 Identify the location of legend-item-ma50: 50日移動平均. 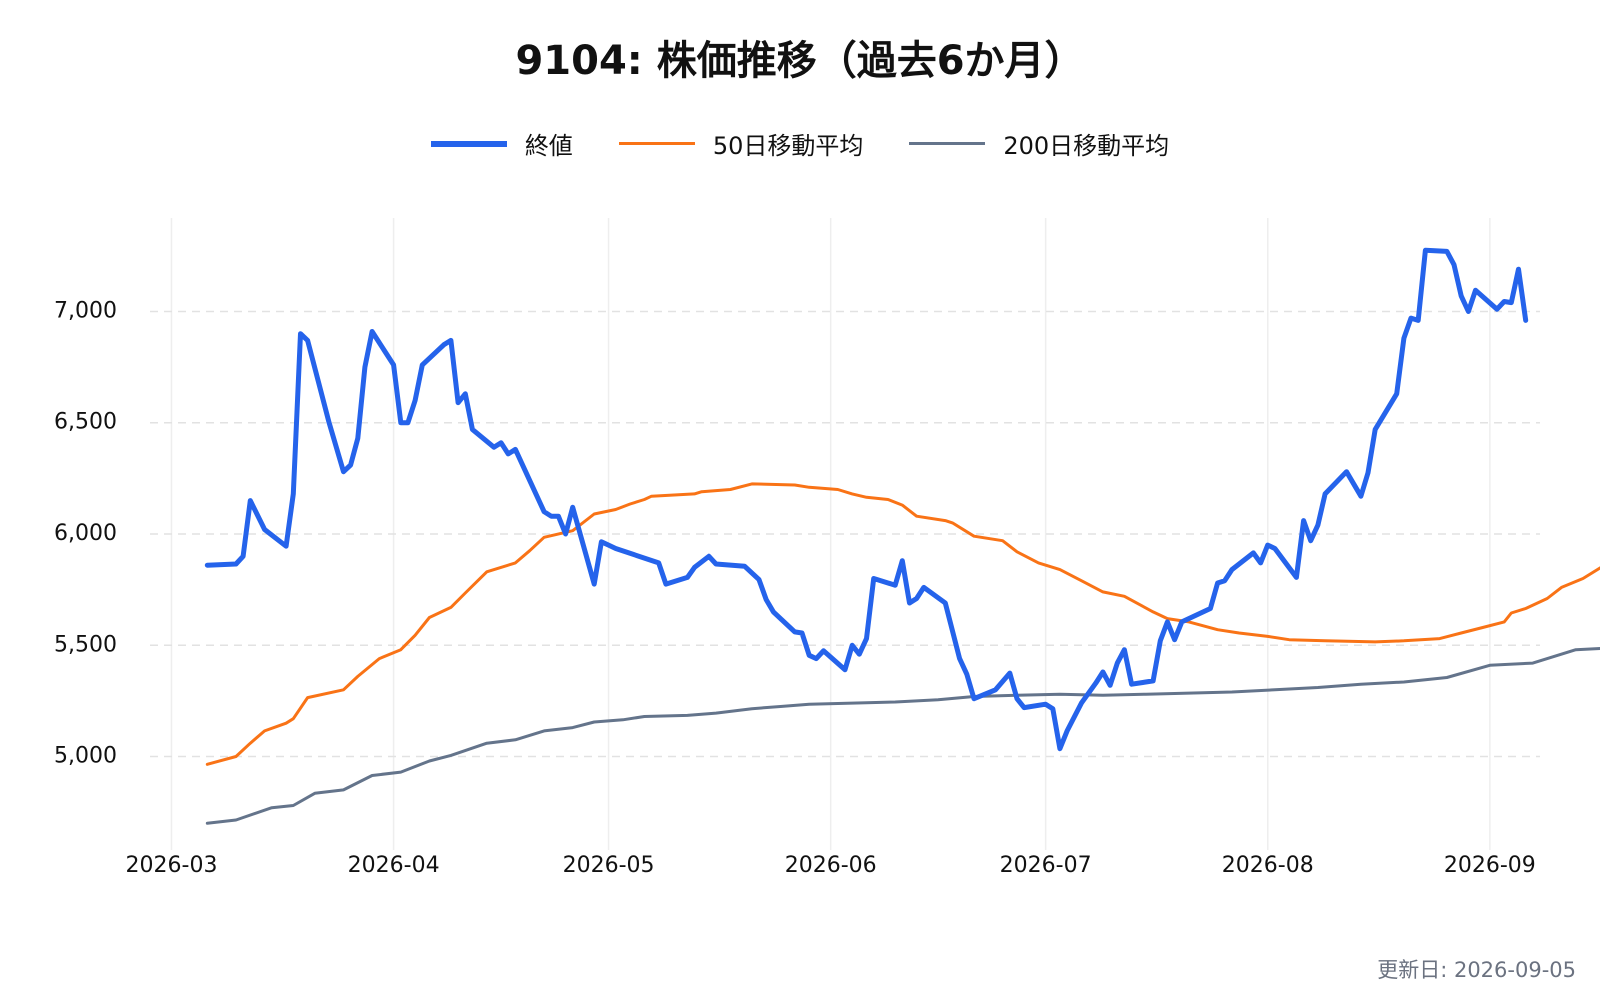
(741, 143).